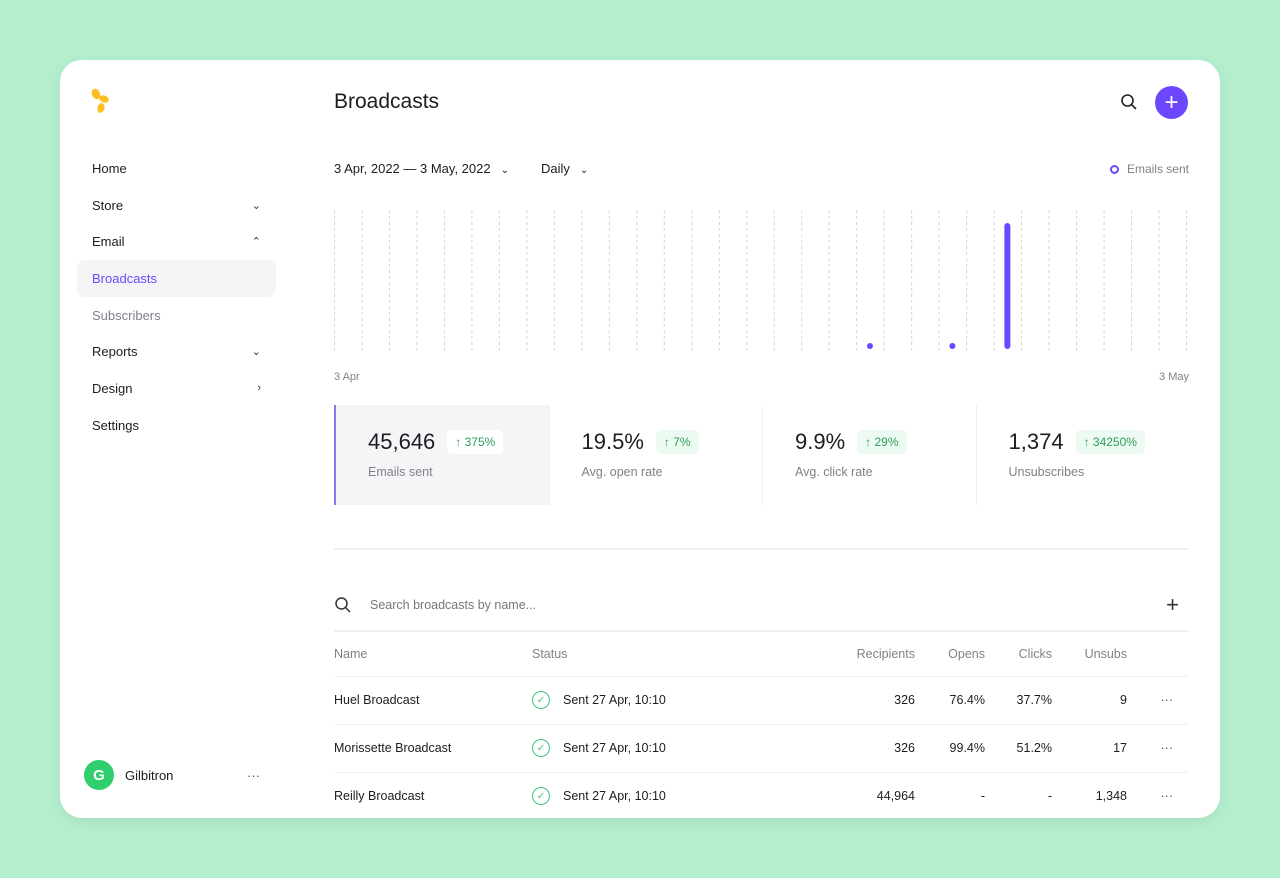 This screenshot has height=878, width=1280. I want to click on change-badge: ↑ 34250%, so click(1110, 442).